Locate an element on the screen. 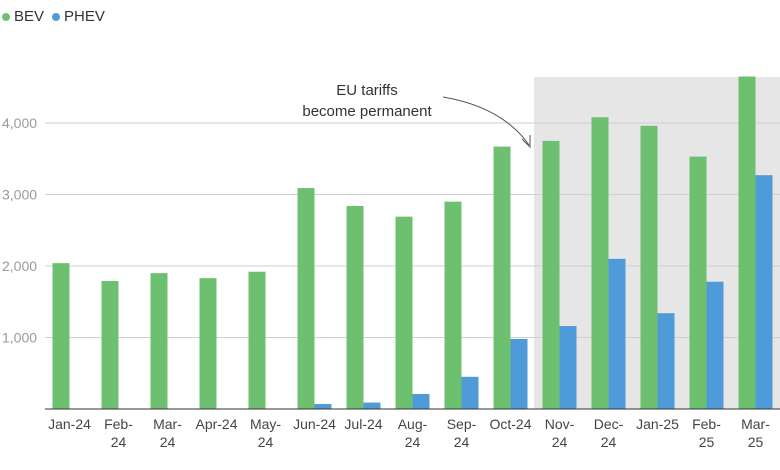 The height and width of the screenshot is (470, 780). legend: BEV PHEV is located at coordinates (57, 16).